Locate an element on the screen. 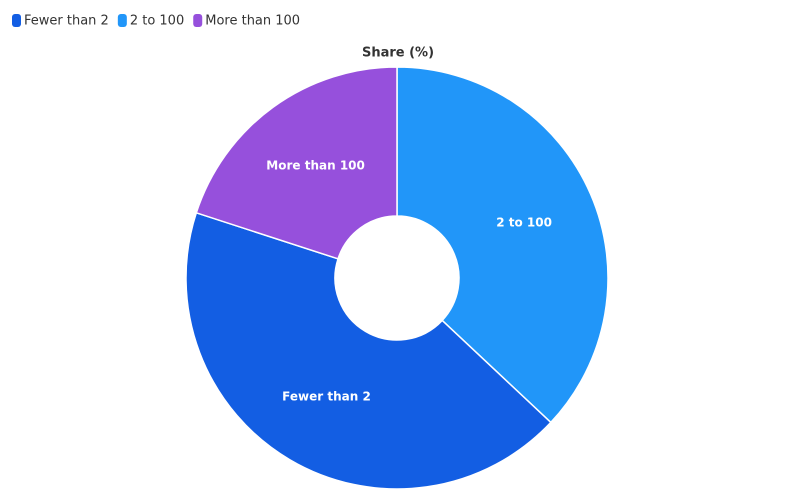  donut-segment is located at coordinates (296, 163).